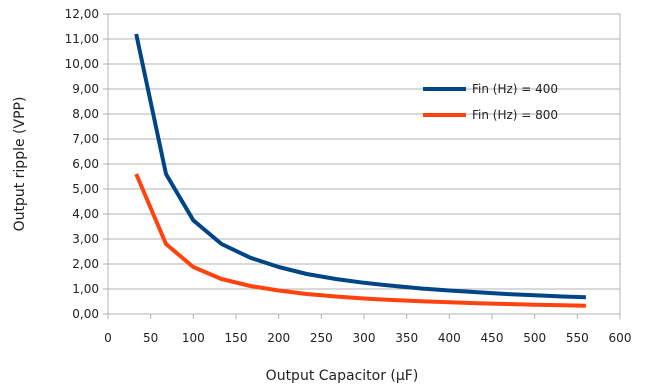  I want to click on legend-label-1: Fin (Hz) = 400, so click(515, 89).